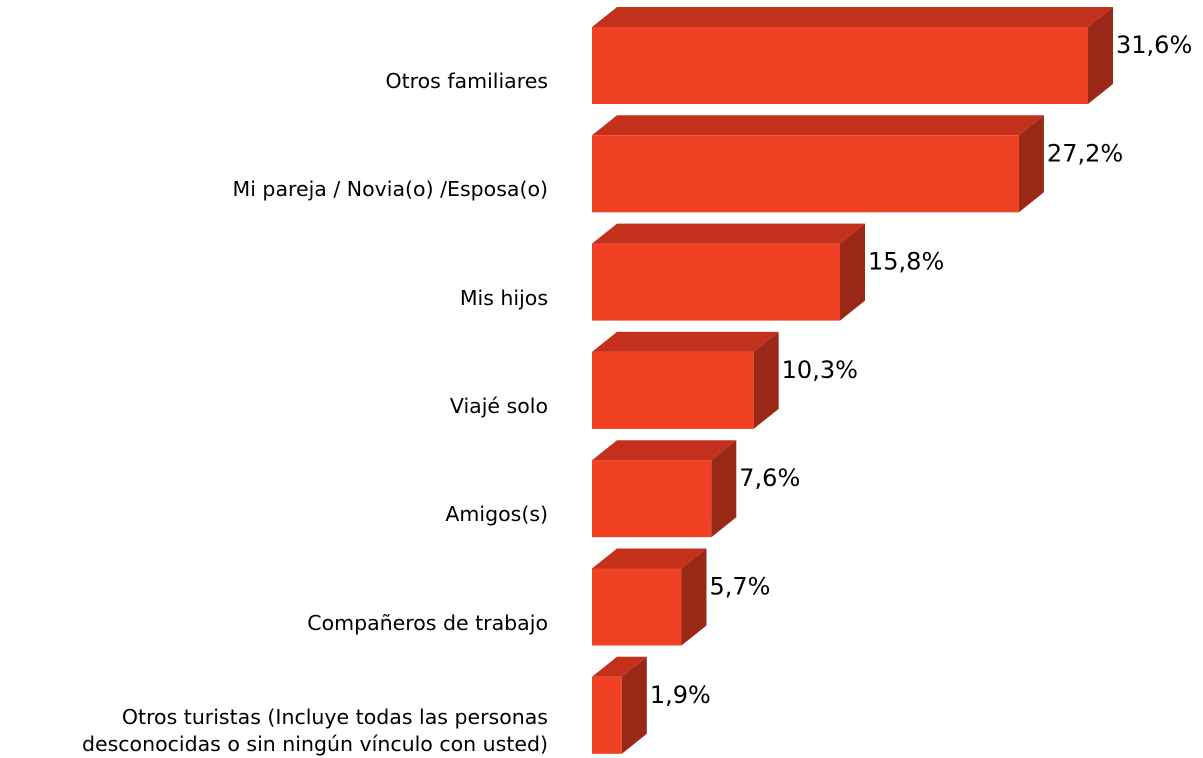 The width and height of the screenshot is (1203, 758). What do you see at coordinates (1154, 45) in the screenshot?
I see `value-label: 31,6%` at bounding box center [1154, 45].